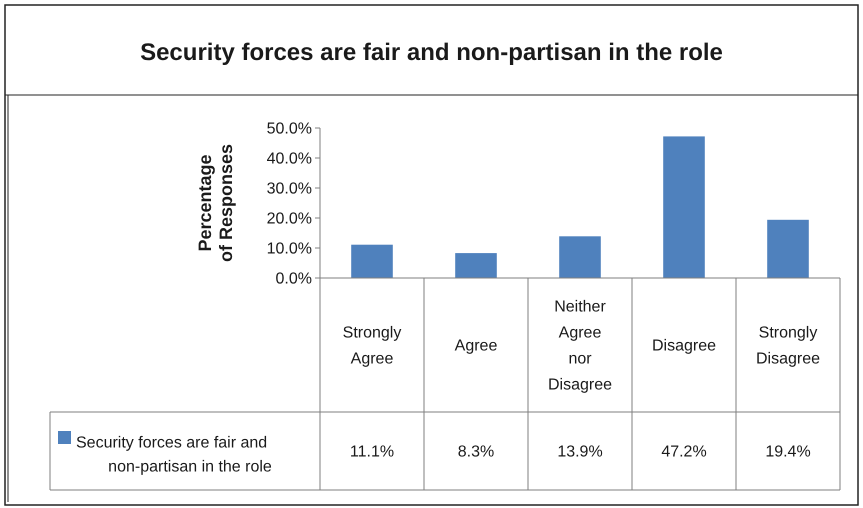  Describe the element at coordinates (289, 189) in the screenshot. I see `y-tick-label: 30.0%` at that location.